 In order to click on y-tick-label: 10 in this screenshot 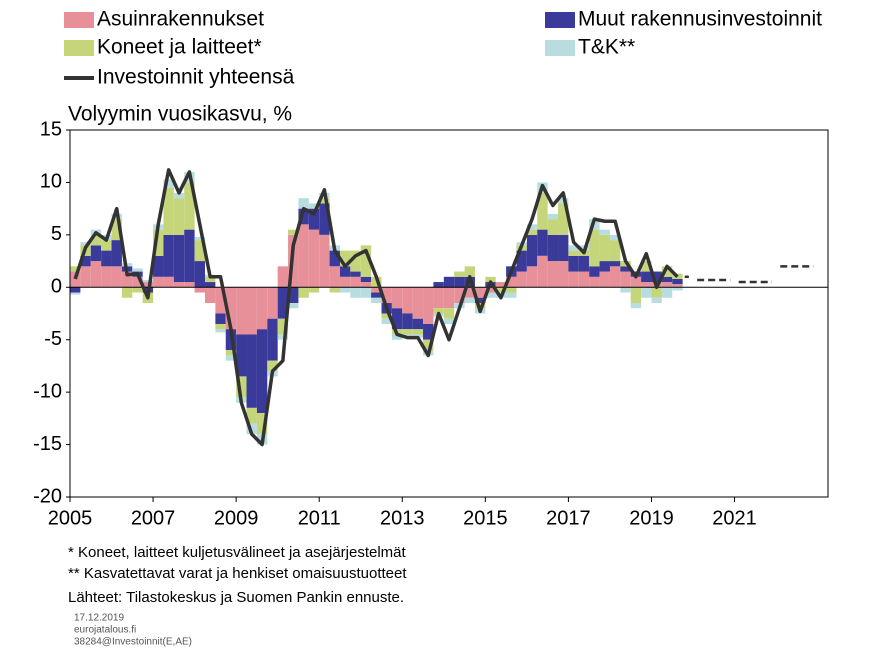, I will do `click(51, 182)`.